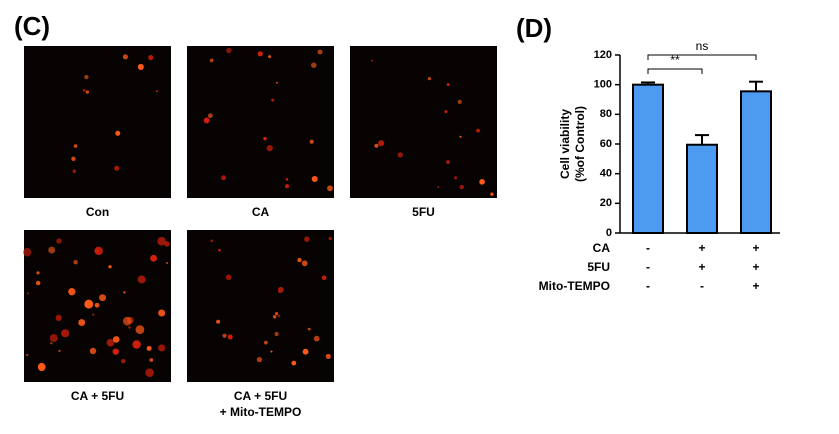  Describe the element at coordinates (97, 212) in the screenshot. I see `image-caption: Con` at that location.